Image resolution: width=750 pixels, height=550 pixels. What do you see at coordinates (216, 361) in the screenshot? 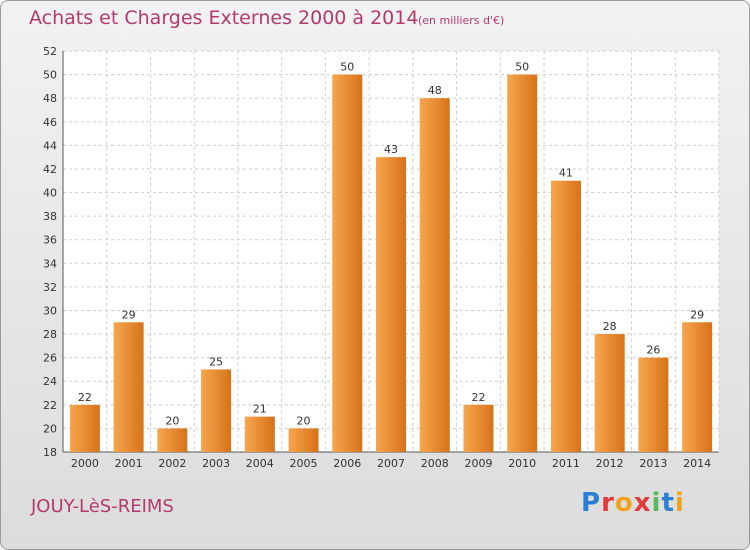
I see `value-label: 25` at bounding box center [216, 361].